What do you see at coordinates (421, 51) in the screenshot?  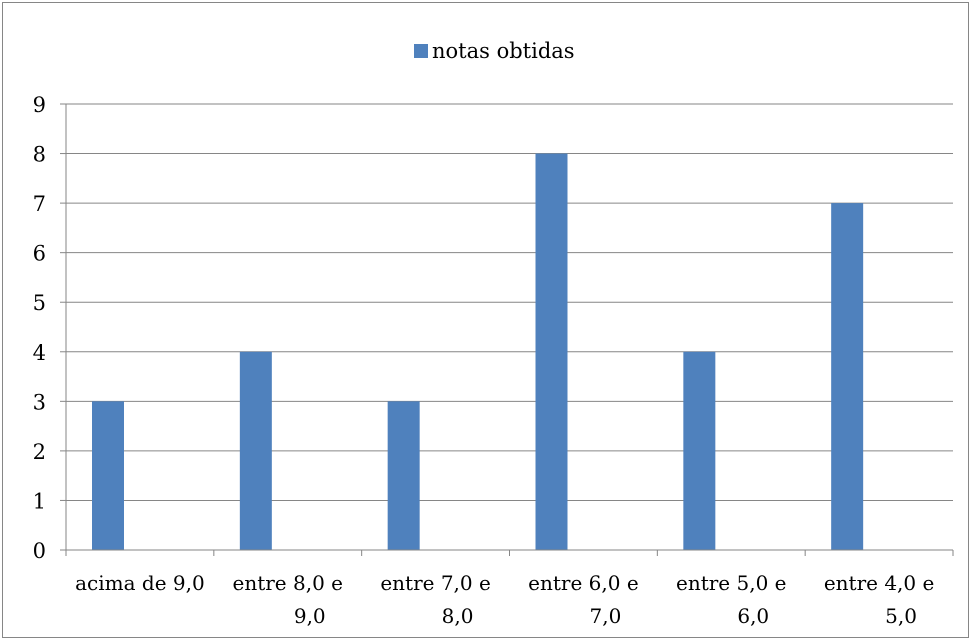 I see `legend-swatch-notas-obtidas` at bounding box center [421, 51].